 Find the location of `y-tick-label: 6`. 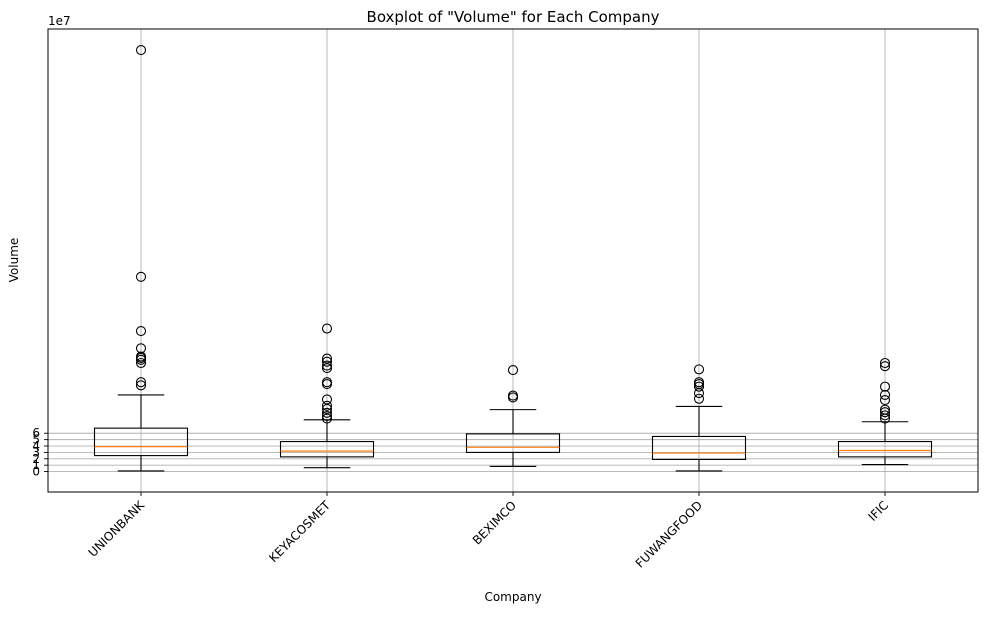

y-tick-label: 6 is located at coordinates (36, 433).